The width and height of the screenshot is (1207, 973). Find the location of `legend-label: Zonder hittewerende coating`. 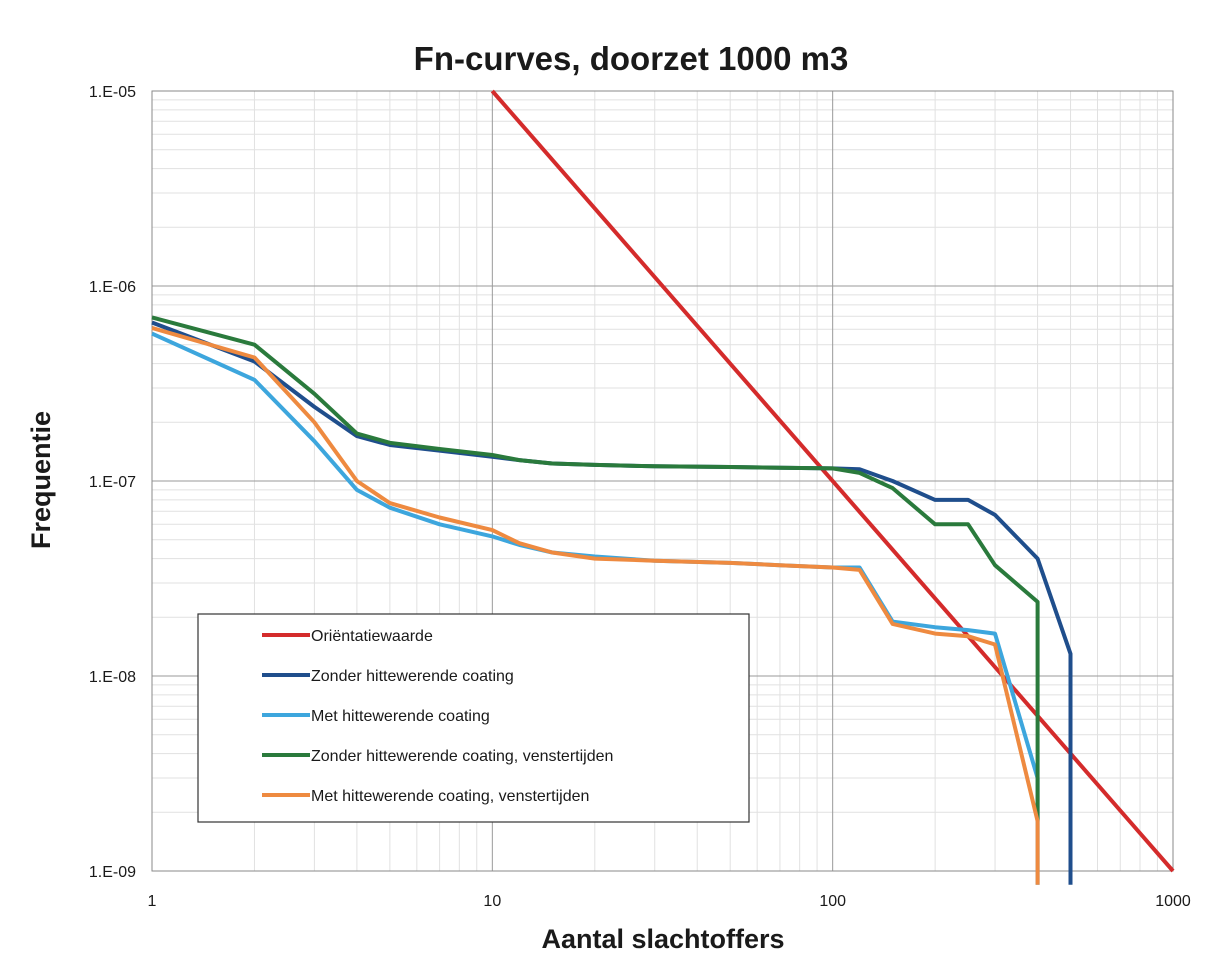

legend-label: Zonder hittewerende coating is located at coordinates (412, 676).